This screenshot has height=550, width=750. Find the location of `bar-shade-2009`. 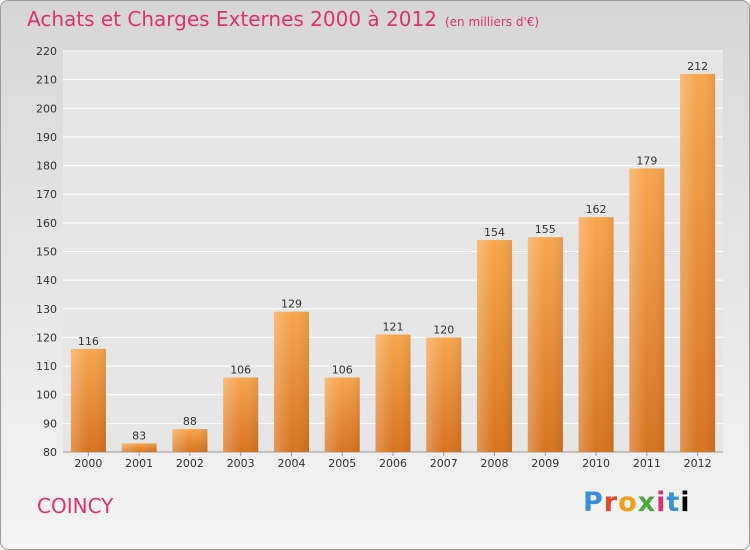

bar-shade-2009 is located at coordinates (545, 344).